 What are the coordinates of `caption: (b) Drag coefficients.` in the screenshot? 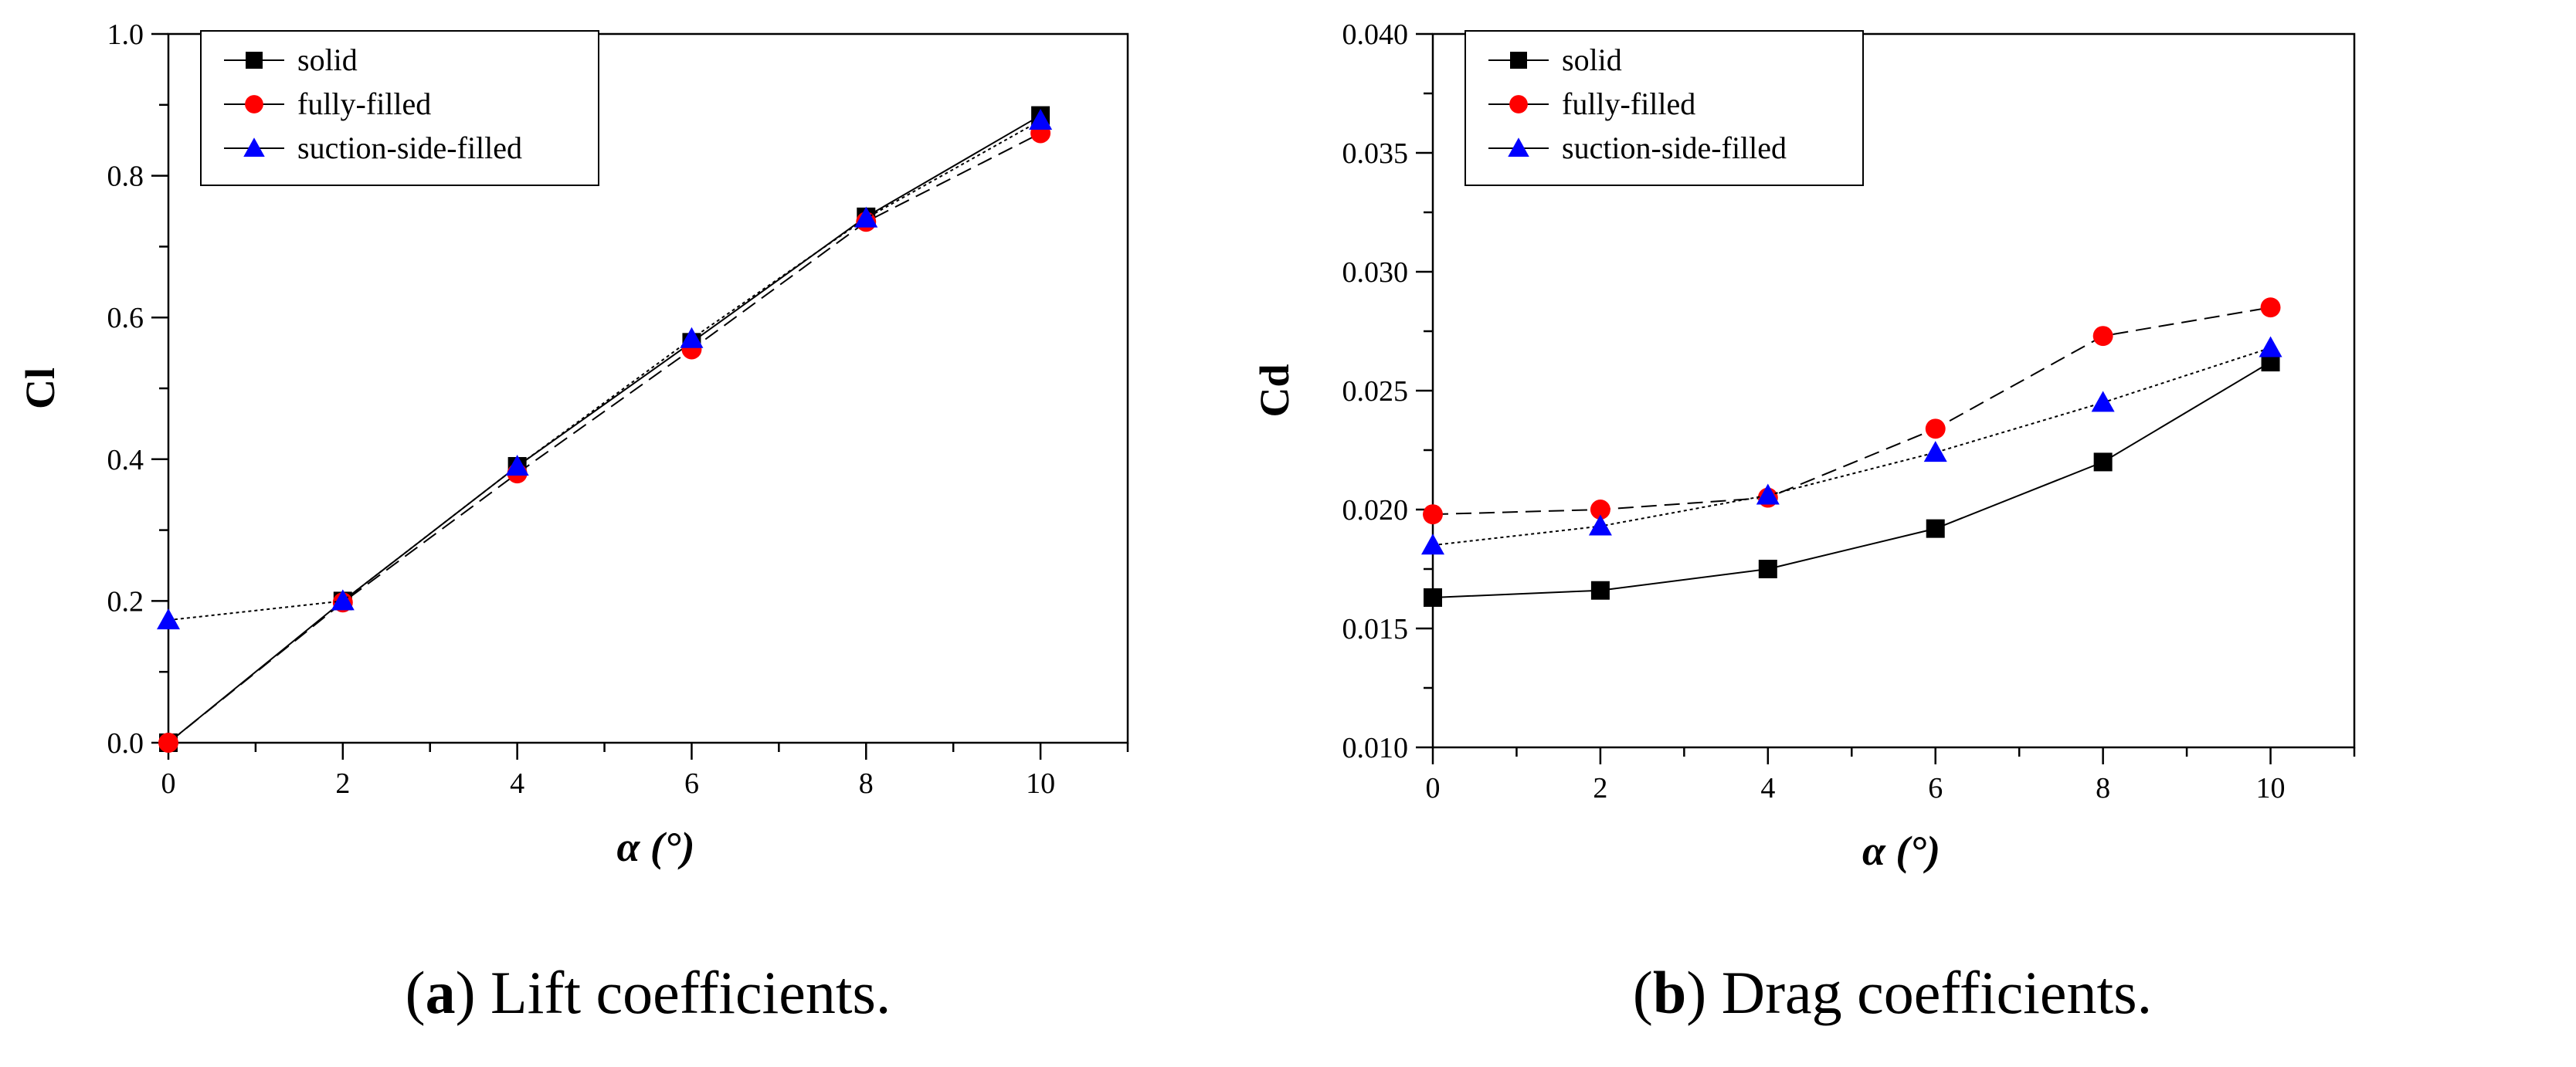 It's located at (1893, 993).